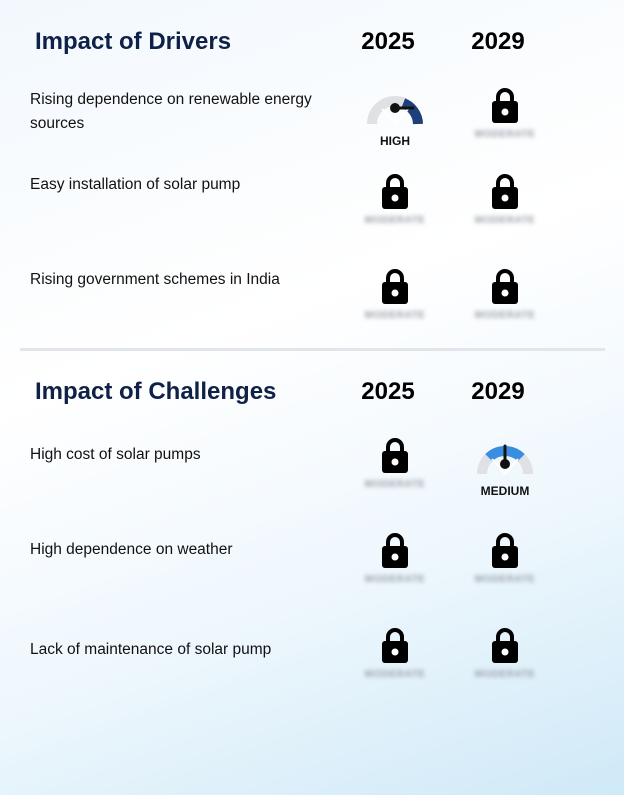  I want to click on driver-2-2025-cell: MODERATE, so click(395, 209).